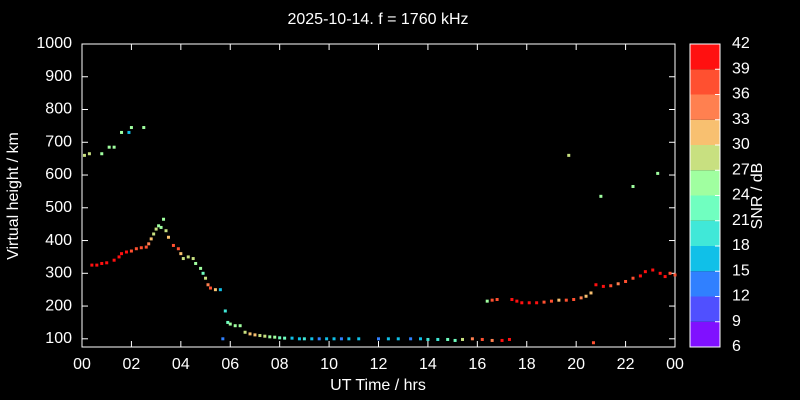  What do you see at coordinates (757, 196) in the screenshot?
I see `colorbar-label: SNR / dB` at bounding box center [757, 196].